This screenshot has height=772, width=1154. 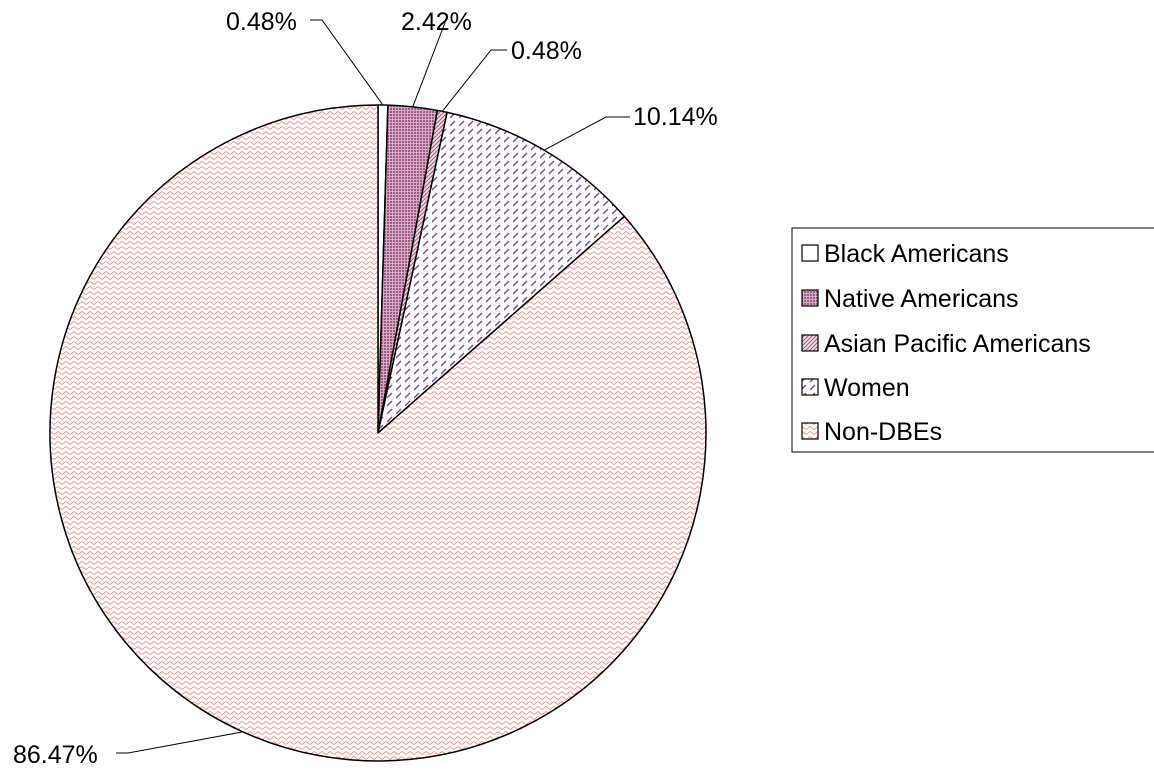 What do you see at coordinates (179, 742) in the screenshot?
I see `leader-line-non-dbes` at bounding box center [179, 742].